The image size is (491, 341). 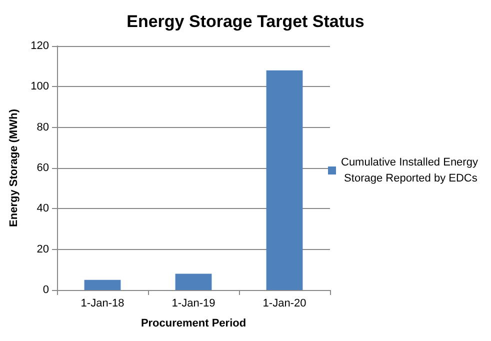 I want to click on legend-label: Cumulative Installed Energy Storage Reported by EDCs, so click(x=409, y=170).